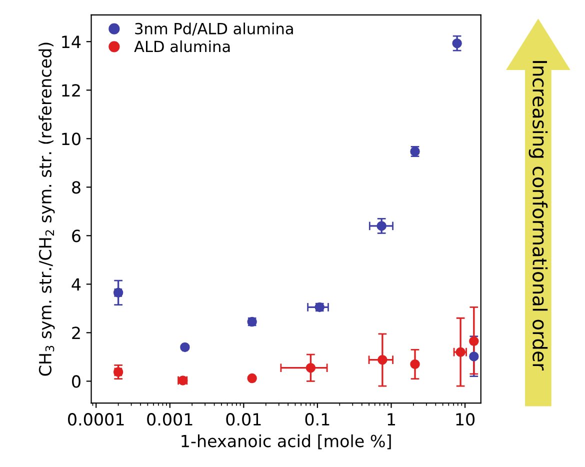  Describe the element at coordinates (243, 419) in the screenshot. I see `x-tick-label: 0.01` at that location.